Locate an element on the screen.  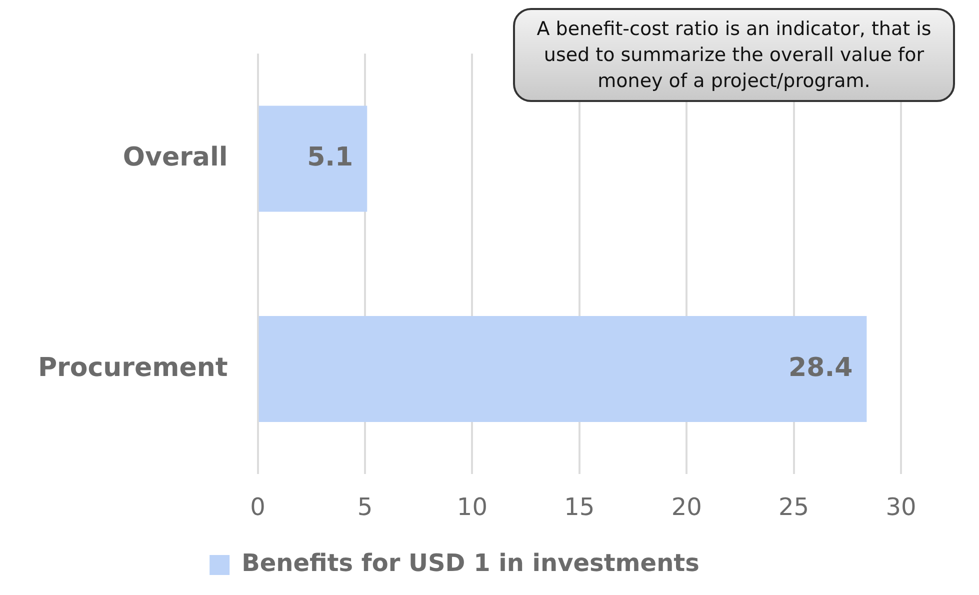
data-label: 5.1 is located at coordinates (330, 157).